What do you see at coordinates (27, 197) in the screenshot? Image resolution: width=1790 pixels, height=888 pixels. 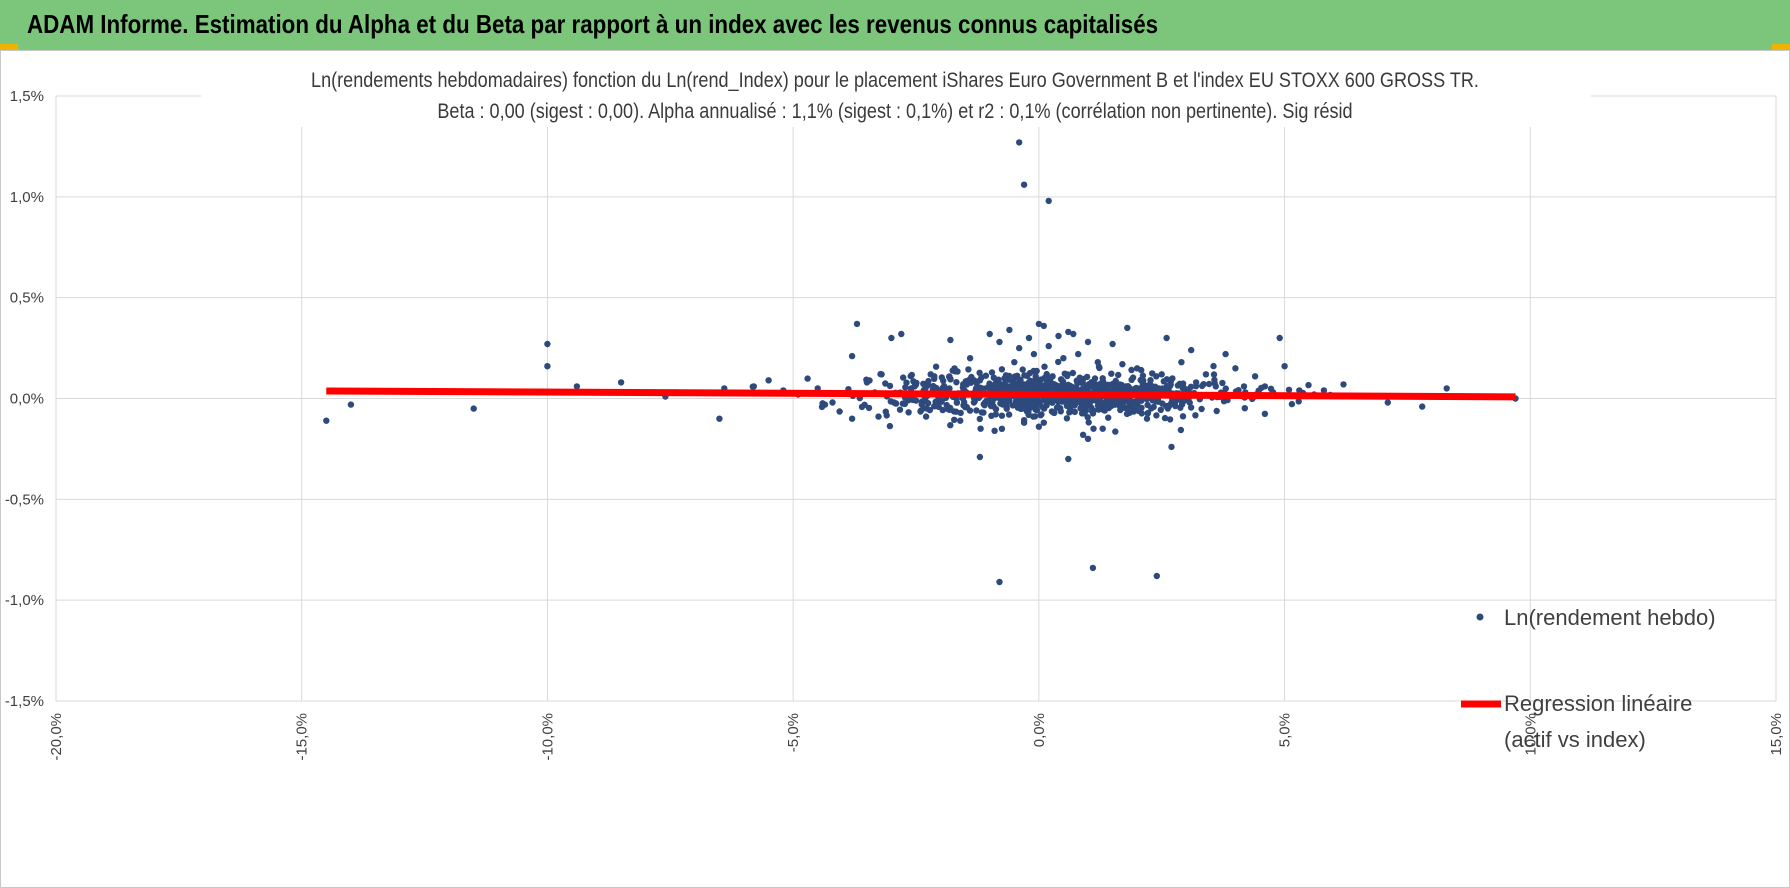 I see `y-tick-label: 1,0%` at bounding box center [27, 197].